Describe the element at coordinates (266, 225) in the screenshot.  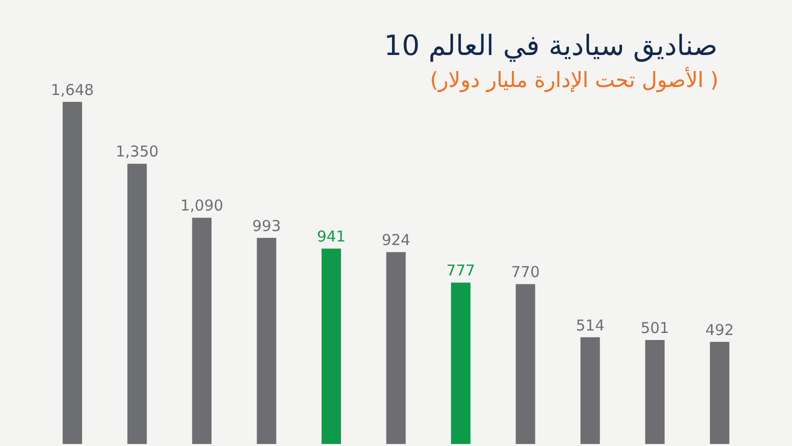
I see `data-label: 993` at that location.